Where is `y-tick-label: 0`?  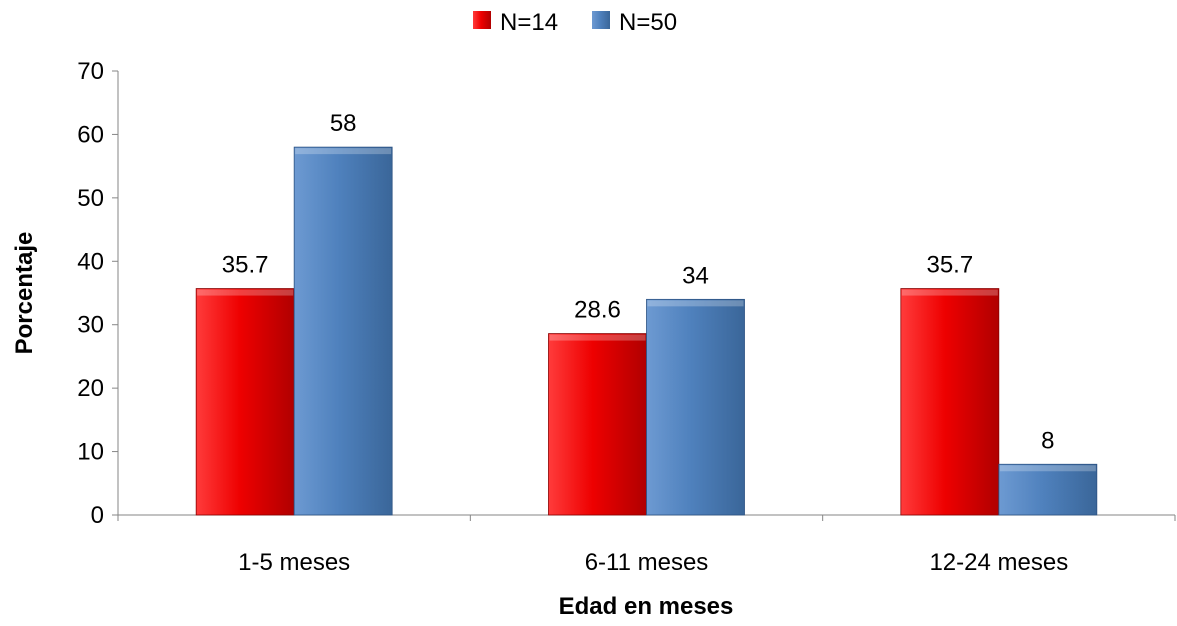 y-tick-label: 0 is located at coordinates (97, 515).